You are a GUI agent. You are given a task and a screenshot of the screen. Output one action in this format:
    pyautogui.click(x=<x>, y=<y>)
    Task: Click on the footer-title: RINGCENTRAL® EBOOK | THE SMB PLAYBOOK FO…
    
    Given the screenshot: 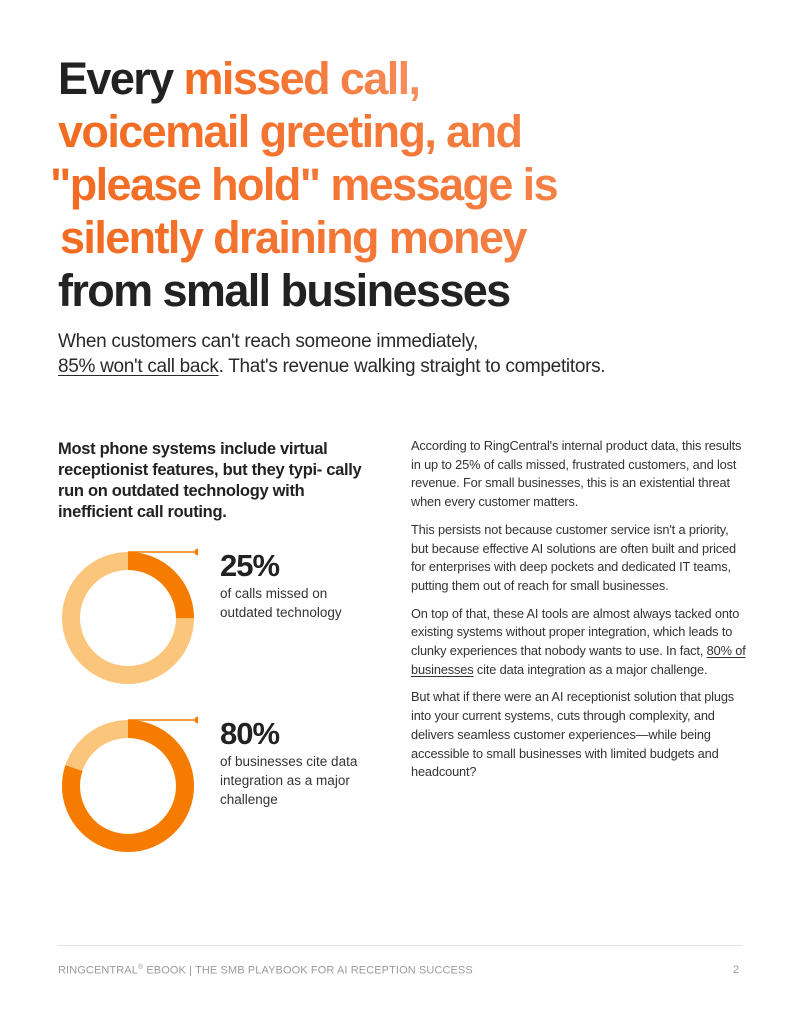 What is the action you would take?
    pyautogui.click(x=265, y=970)
    